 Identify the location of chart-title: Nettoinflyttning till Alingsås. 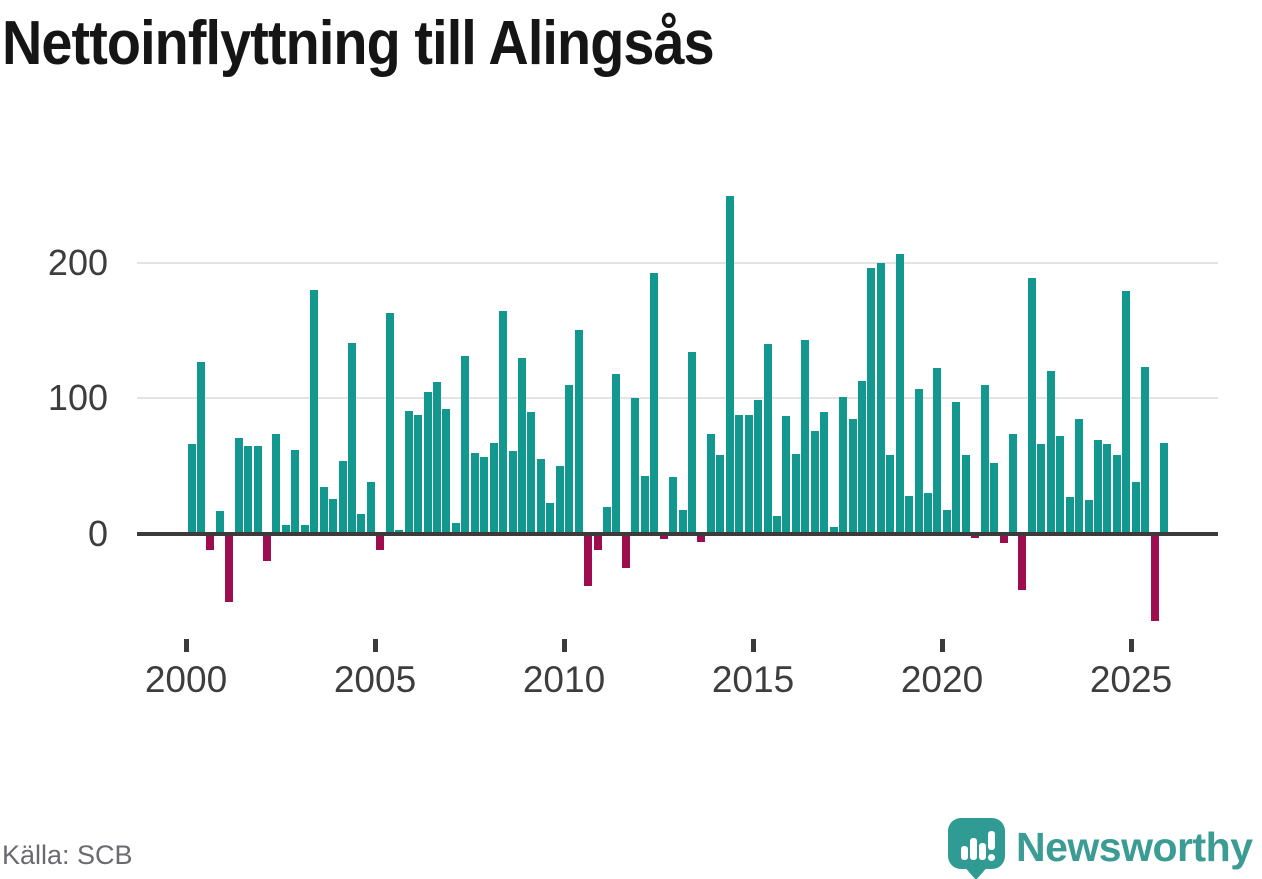
(358, 43).